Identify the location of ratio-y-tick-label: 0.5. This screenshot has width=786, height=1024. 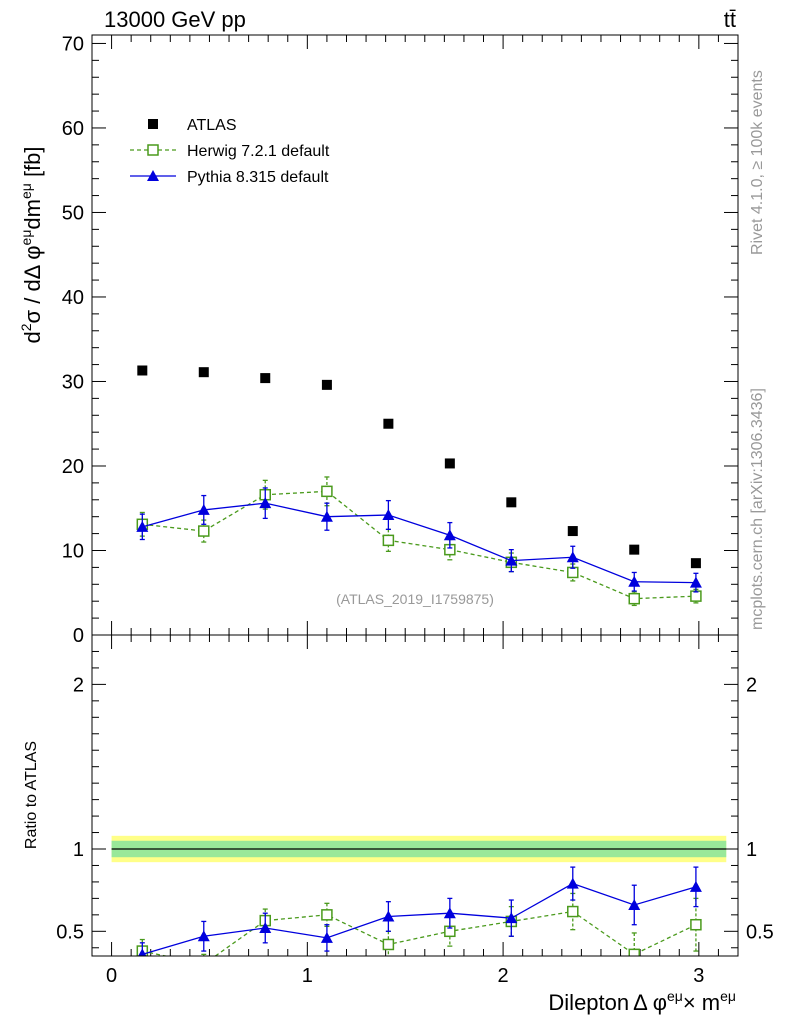
(70, 932).